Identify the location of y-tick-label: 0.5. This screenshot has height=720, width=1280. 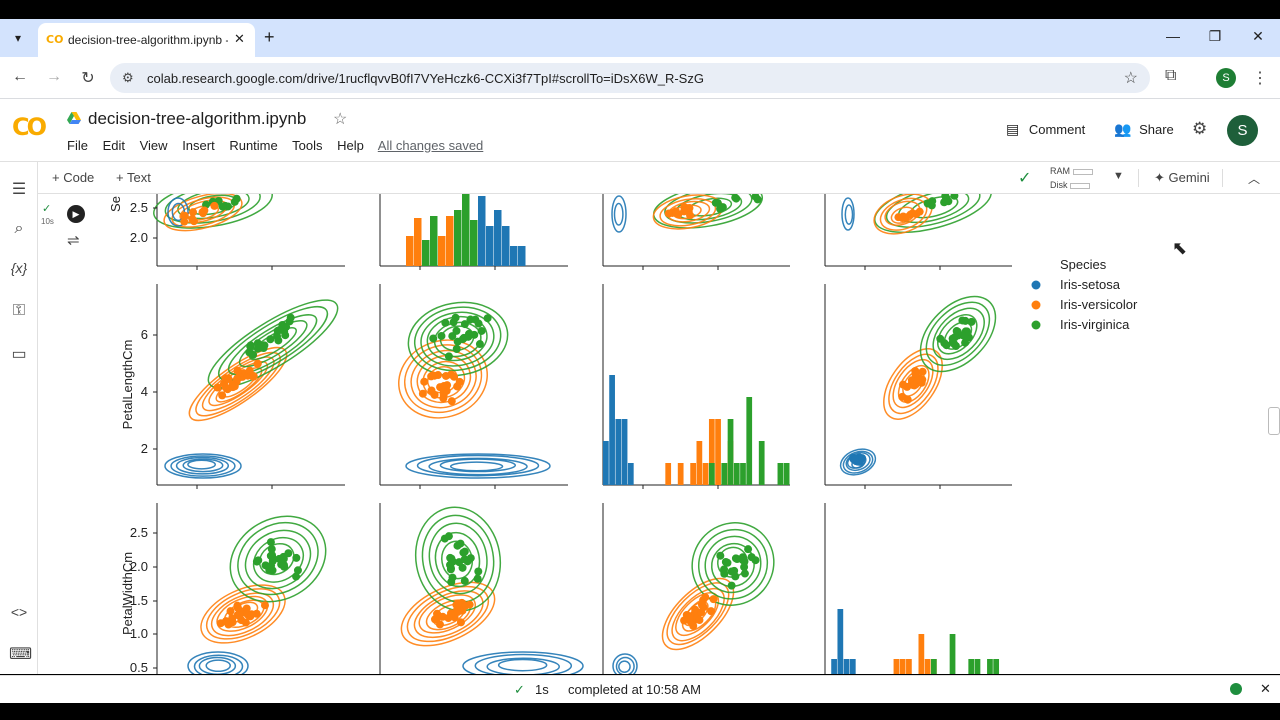
(139, 667).